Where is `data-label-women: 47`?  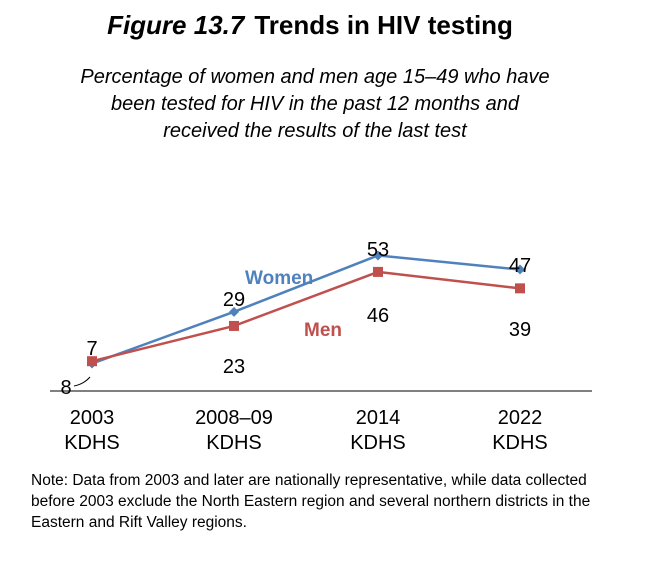 data-label-women: 47 is located at coordinates (520, 266).